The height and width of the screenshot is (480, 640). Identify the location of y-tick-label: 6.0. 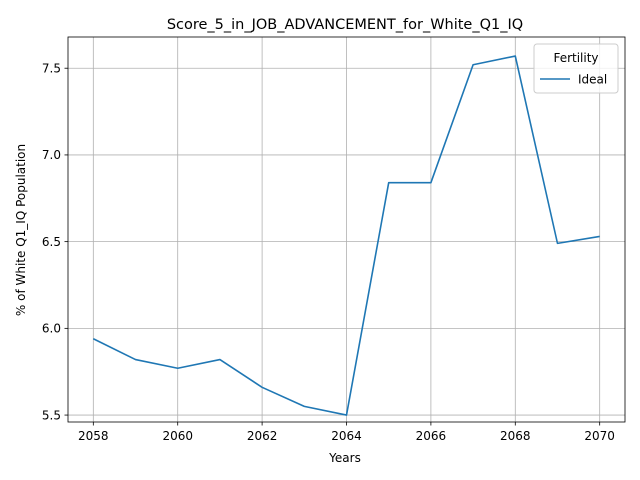
(51, 329).